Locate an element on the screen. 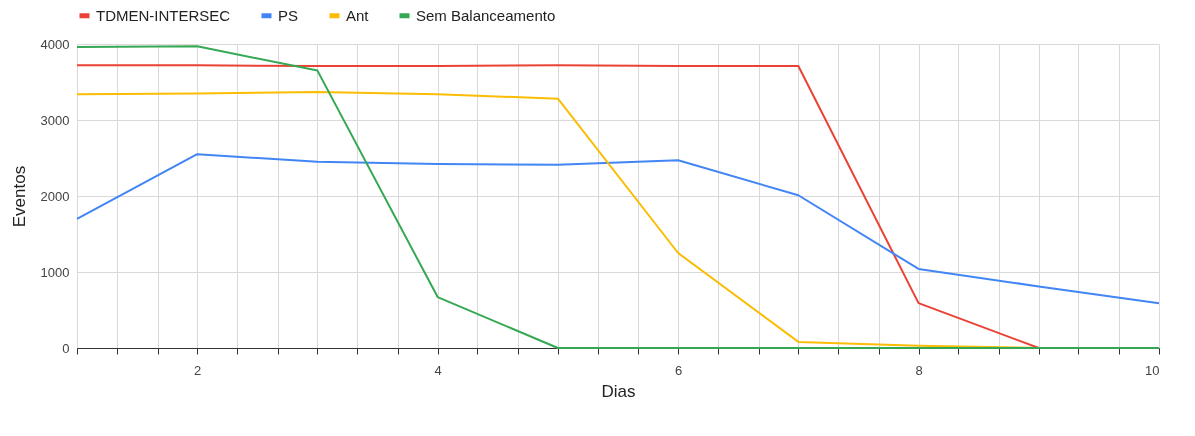  x-axis-title: Dias is located at coordinates (618, 391).